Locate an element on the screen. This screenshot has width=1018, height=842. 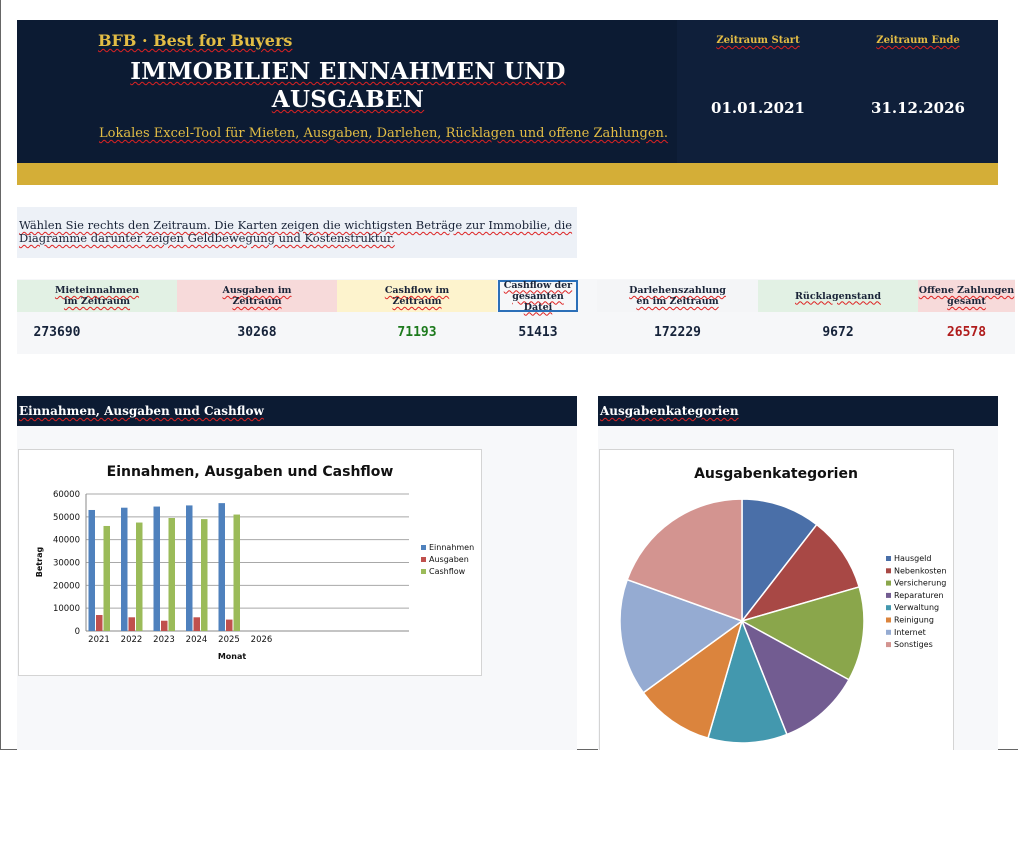
section-header-cashflow: Einnahmen, Ausgaben und Cashflow is located at coordinates (297, 411).